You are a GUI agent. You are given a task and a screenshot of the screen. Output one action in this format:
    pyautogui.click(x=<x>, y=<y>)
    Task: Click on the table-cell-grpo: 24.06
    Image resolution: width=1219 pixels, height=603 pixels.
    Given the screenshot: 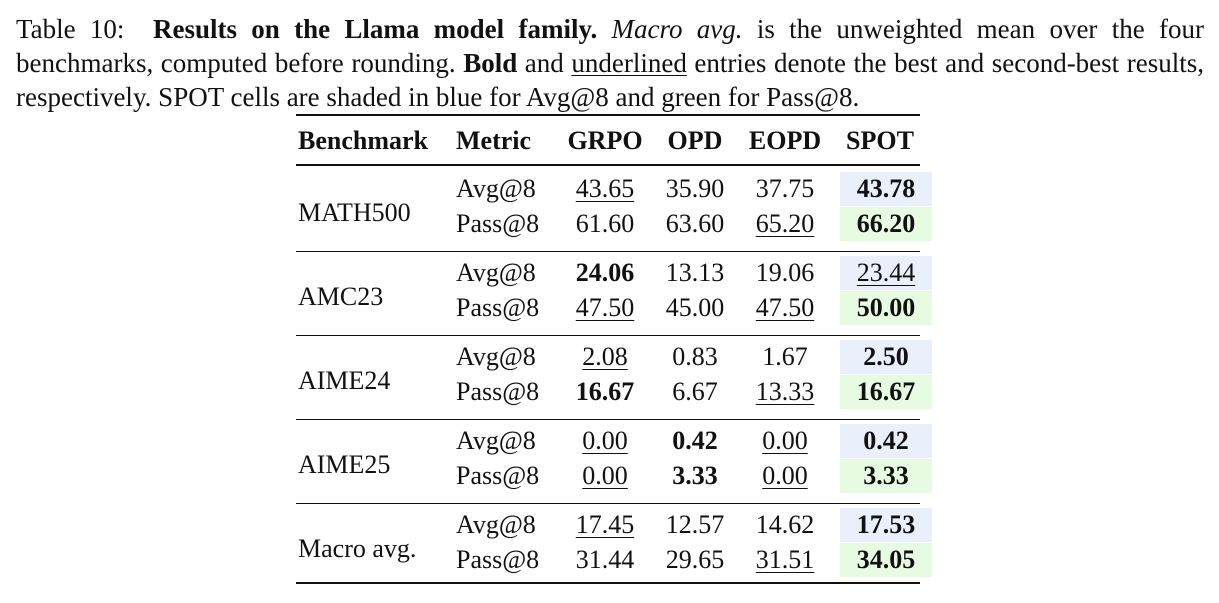 What is the action you would take?
    pyautogui.click(x=605, y=273)
    